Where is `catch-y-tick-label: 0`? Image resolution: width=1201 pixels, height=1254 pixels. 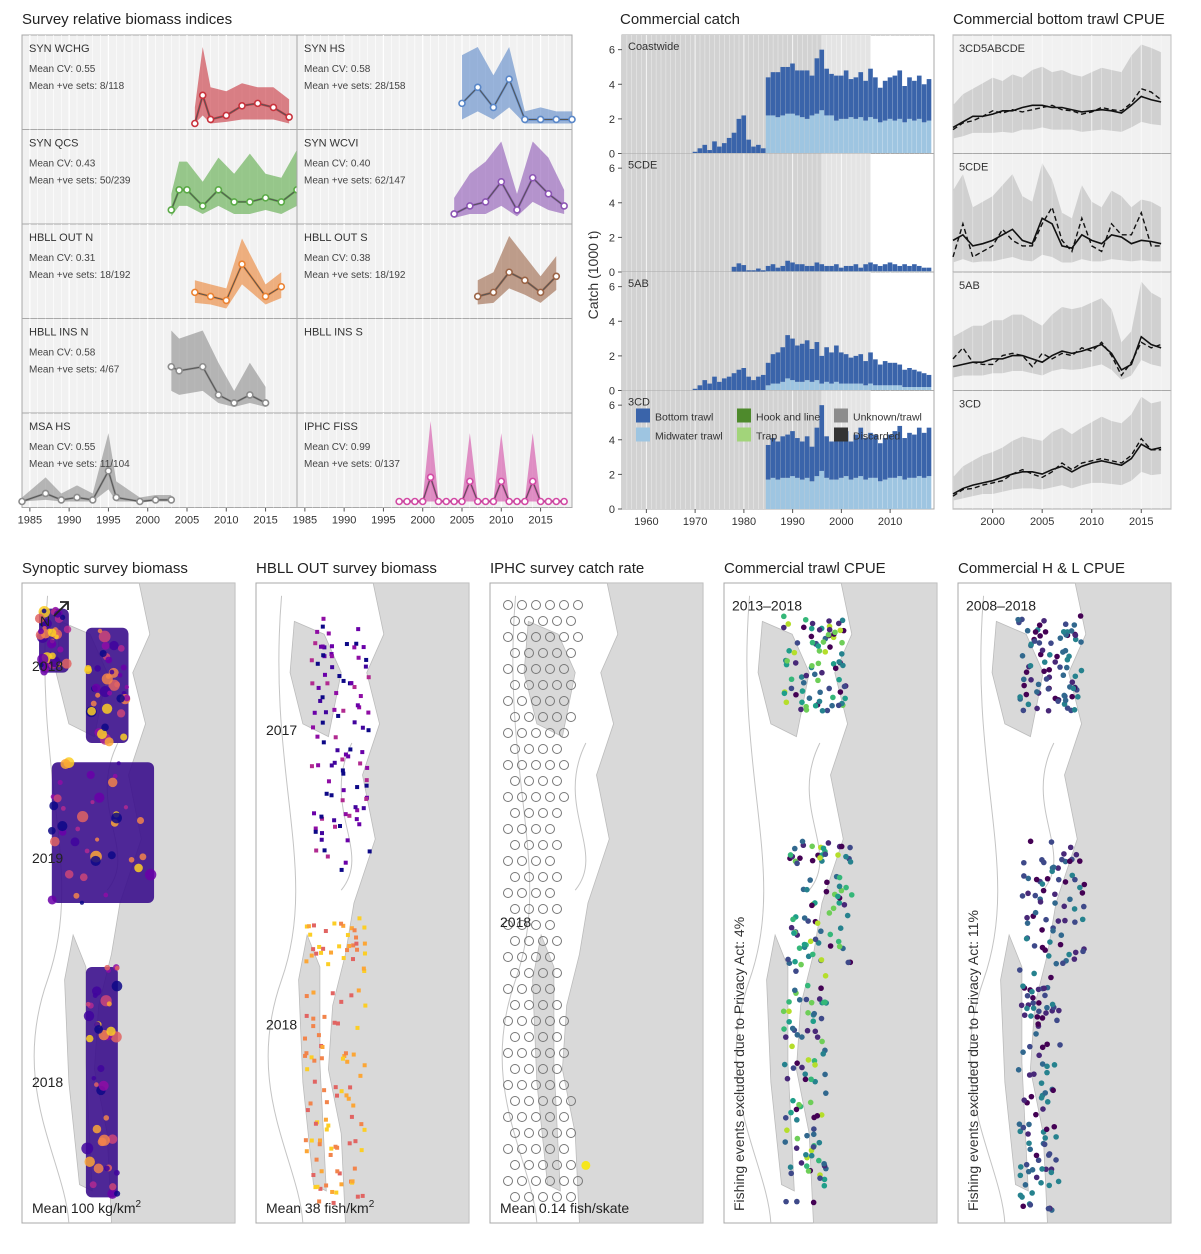
catch-y-tick-label: 0 is located at coordinates (612, 392).